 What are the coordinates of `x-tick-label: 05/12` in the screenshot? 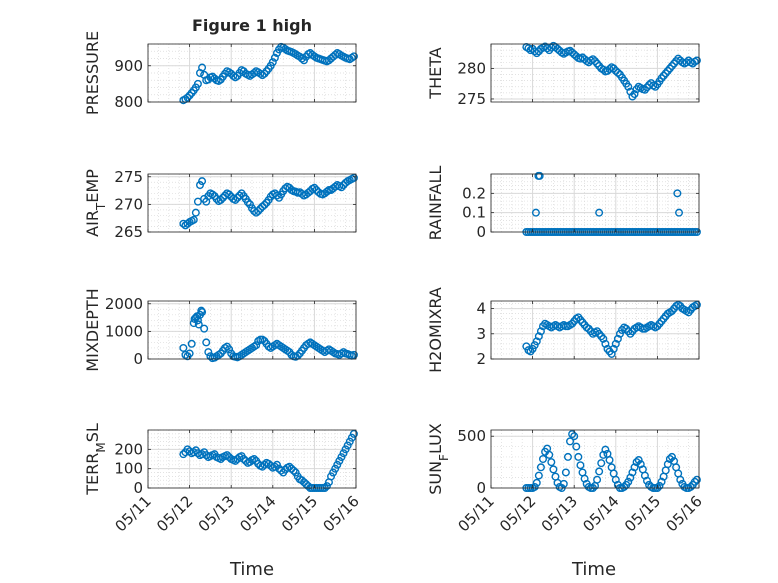 It's located at (517, 513).